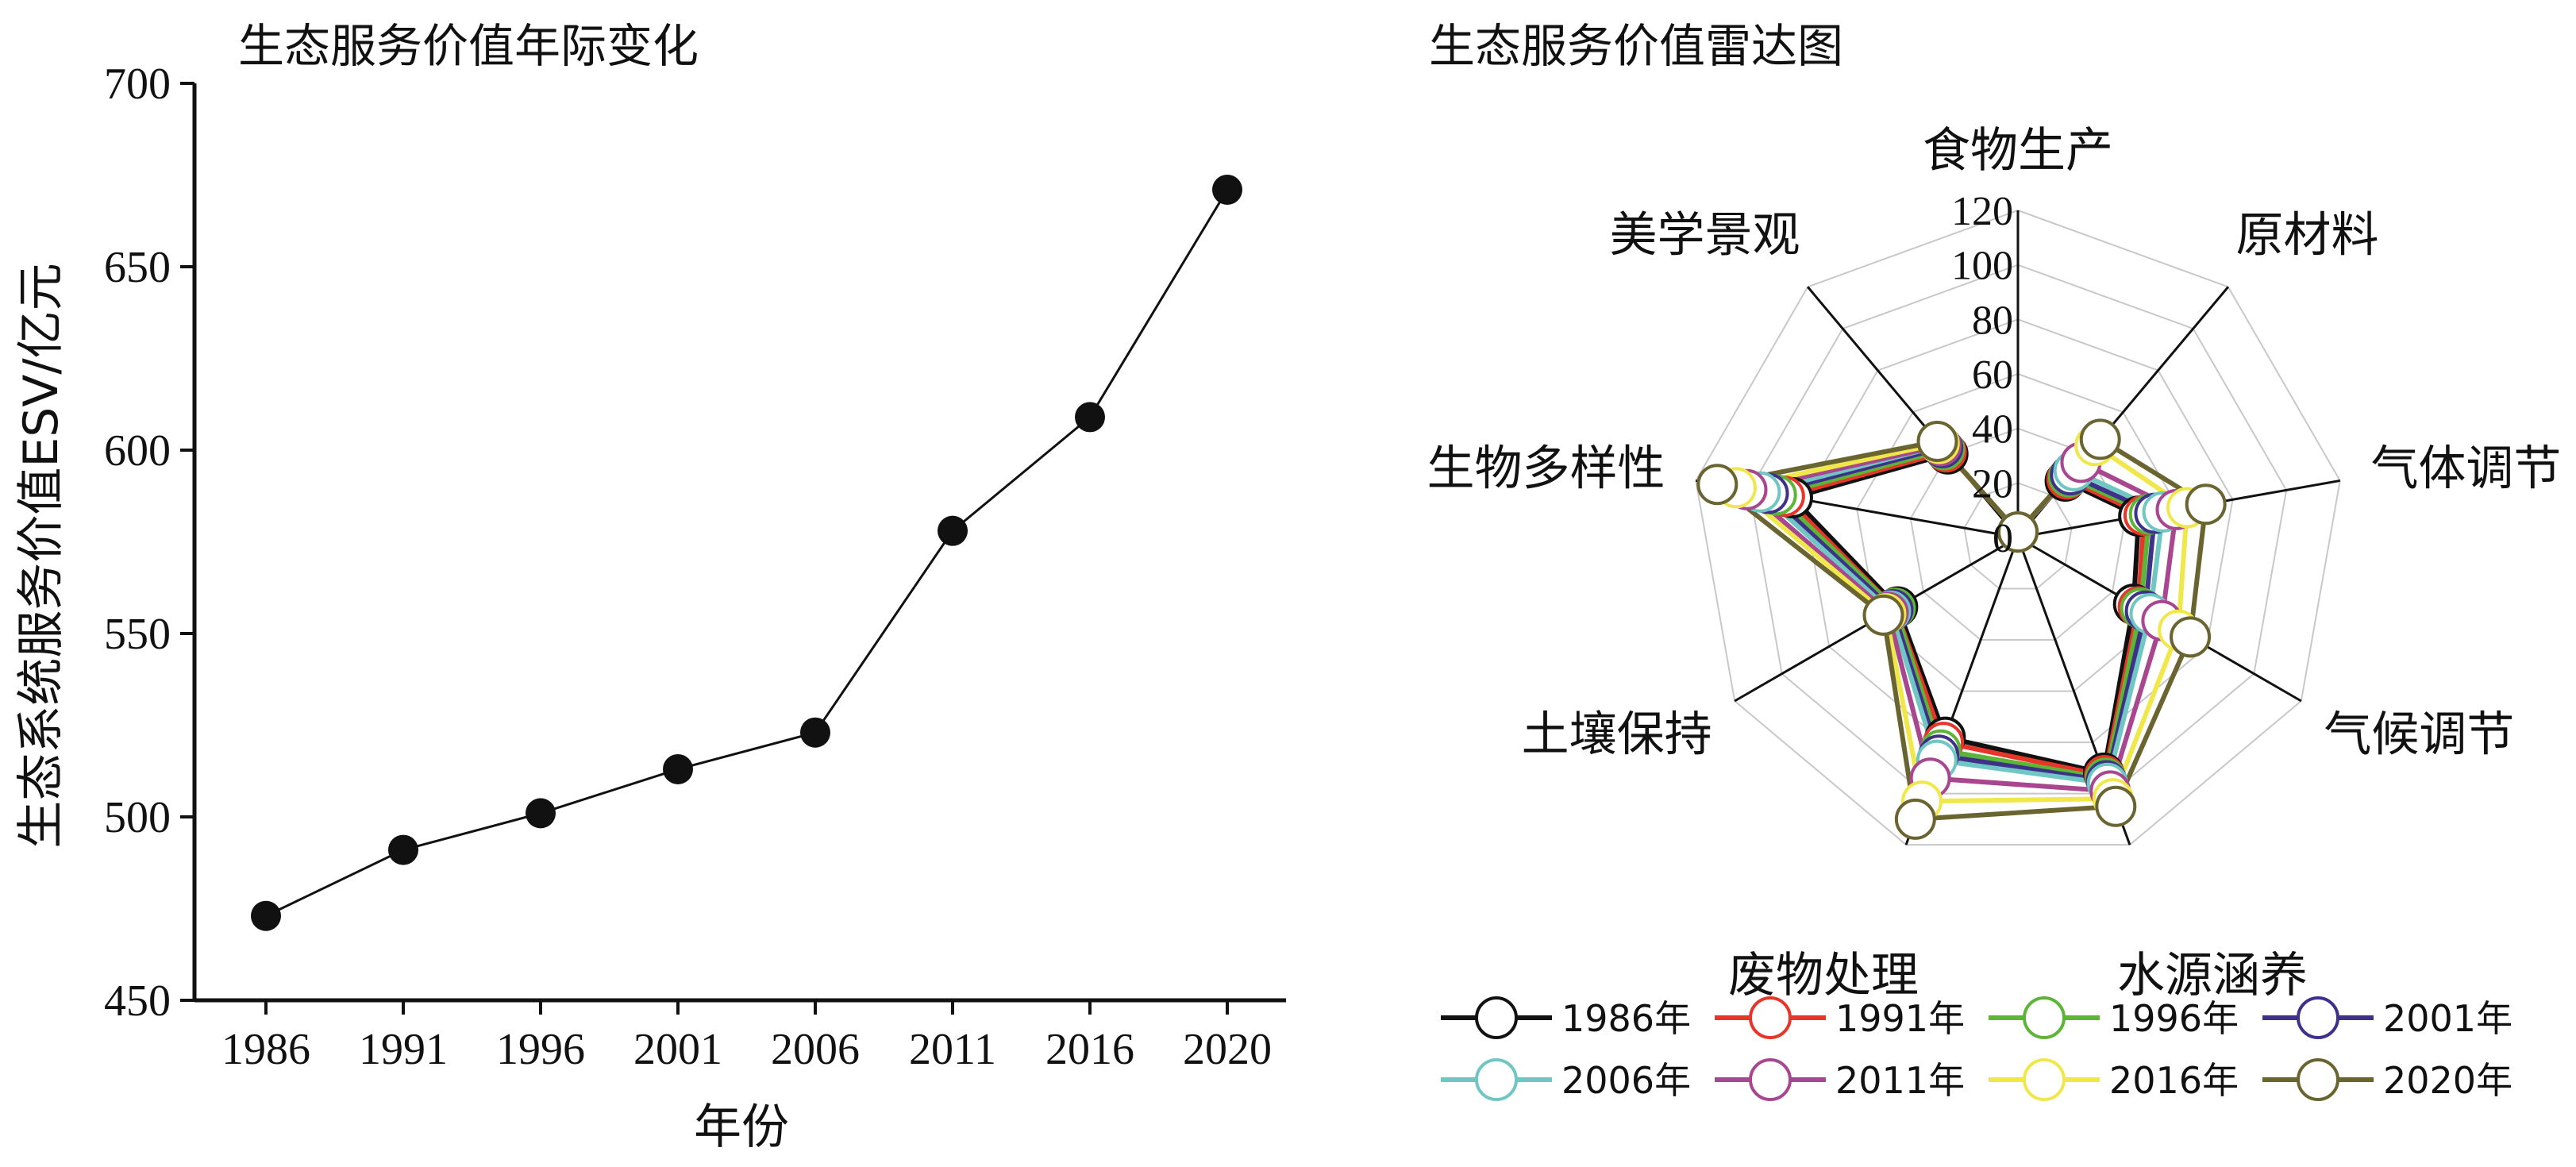 This screenshot has height=1167, width=2576. What do you see at coordinates (746, 1037) in the screenshot?
I see `x-ticks: 1986 1991 1996 2001 2006 2011 2016 2020` at bounding box center [746, 1037].